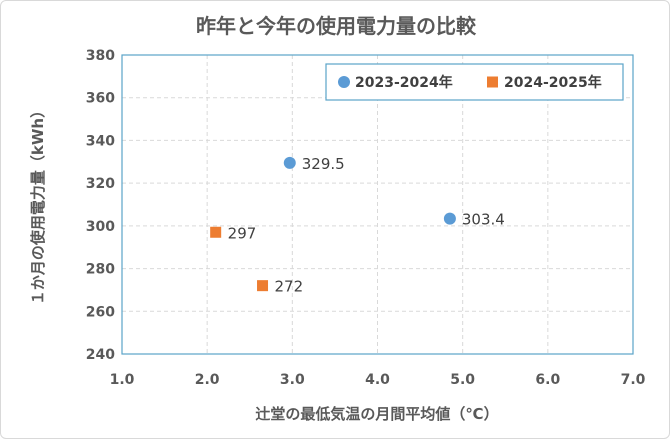  What do you see at coordinates (633, 380) in the screenshot?
I see `x-tick-label: 7.0` at bounding box center [633, 380].